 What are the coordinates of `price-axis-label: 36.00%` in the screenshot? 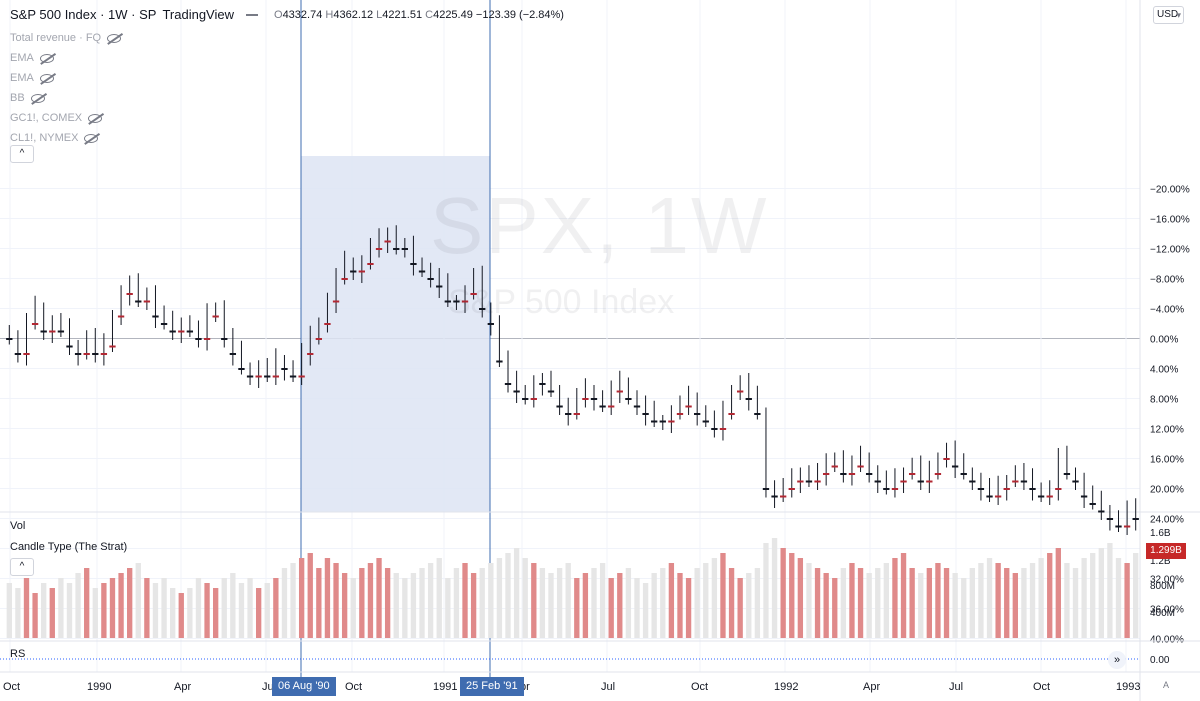 It's located at (1167, 610).